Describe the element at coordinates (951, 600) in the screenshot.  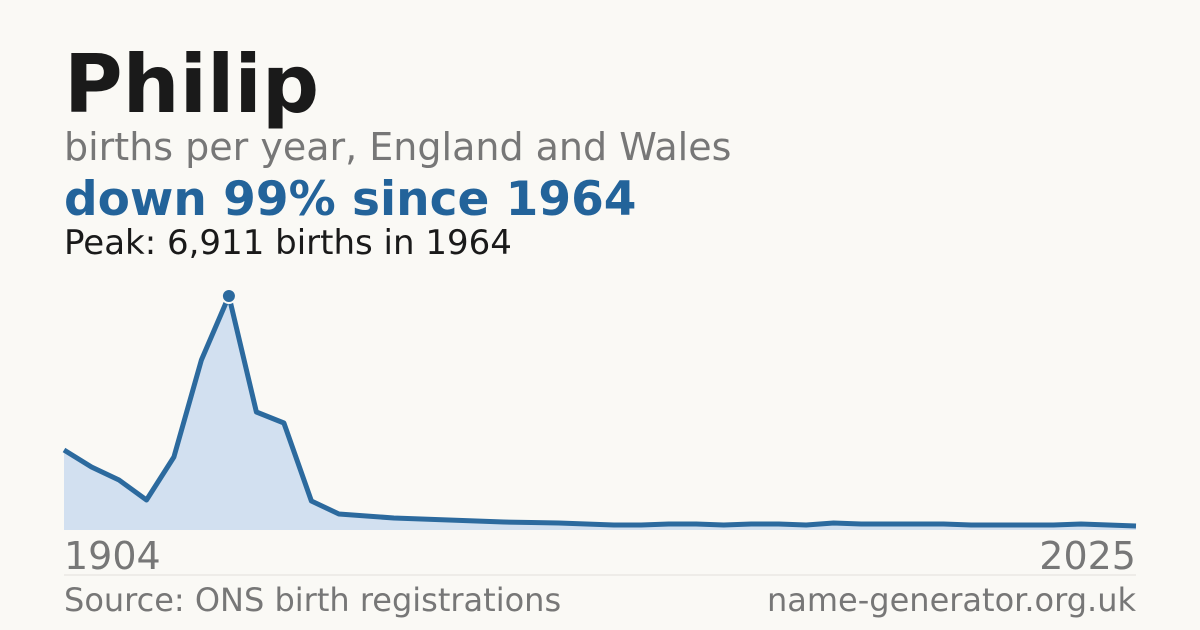
I see `site: name-generator.org.uk` at that location.